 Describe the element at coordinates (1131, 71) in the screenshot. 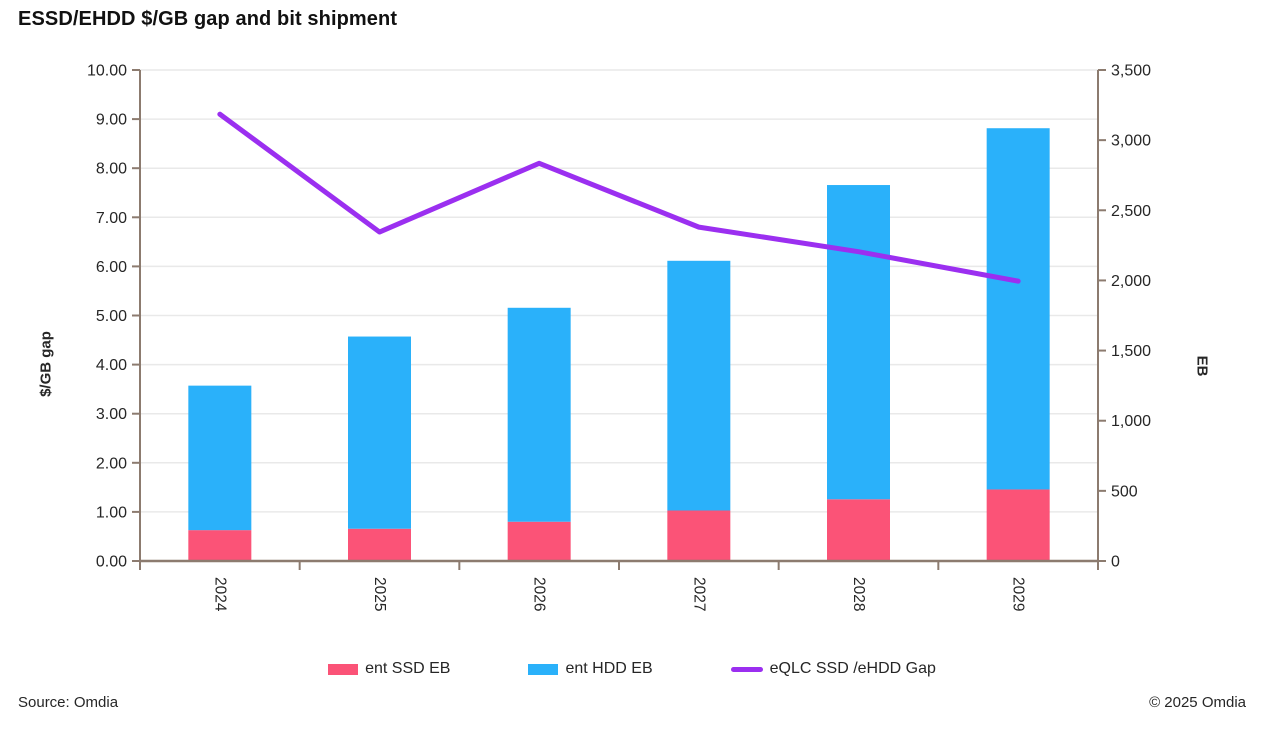

I see `right-tick-label: 3,500` at that location.